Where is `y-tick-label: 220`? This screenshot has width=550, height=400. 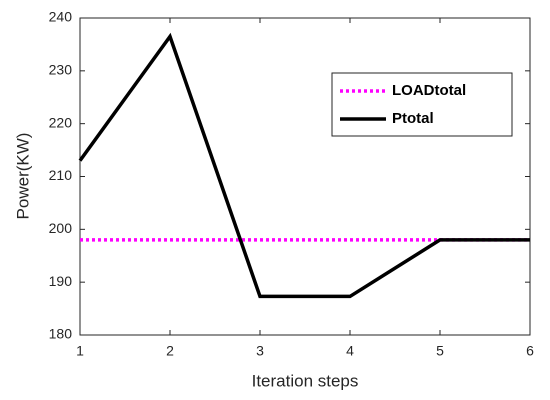
y-tick-label: 220 is located at coordinates (61, 122).